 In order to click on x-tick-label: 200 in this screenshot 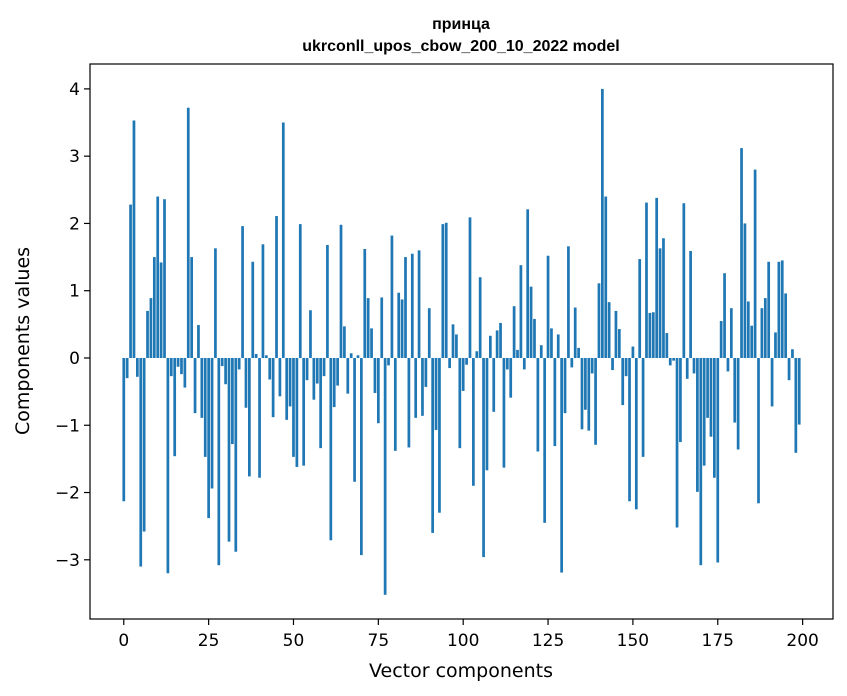, I will do `click(802, 641)`.